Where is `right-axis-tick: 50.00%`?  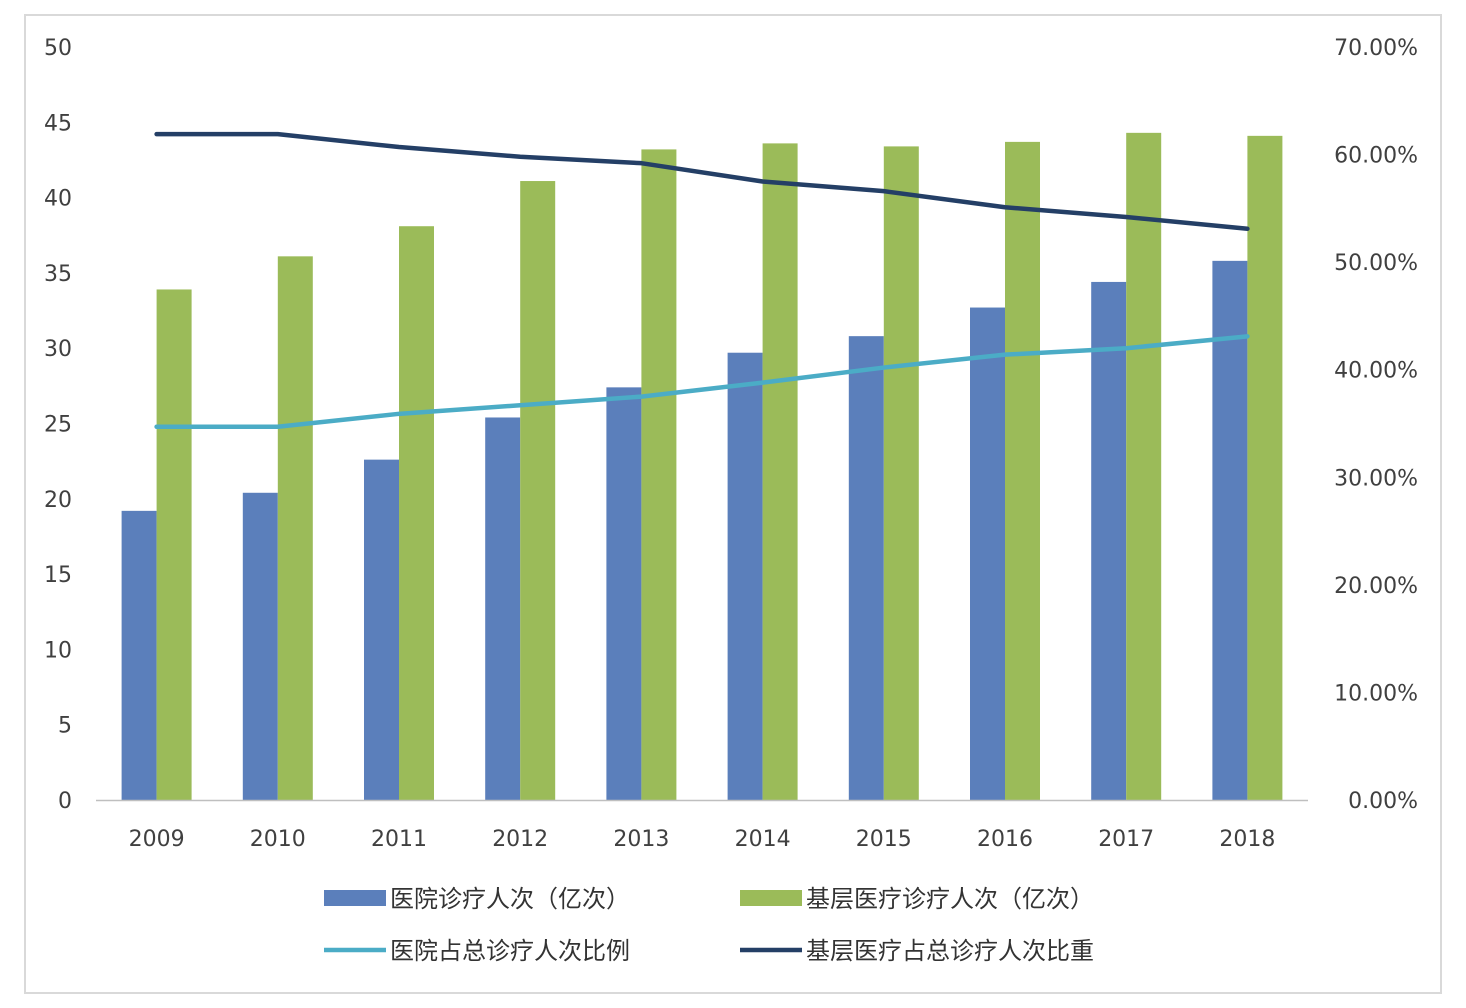 right-axis-tick: 50.00% is located at coordinates (1376, 263).